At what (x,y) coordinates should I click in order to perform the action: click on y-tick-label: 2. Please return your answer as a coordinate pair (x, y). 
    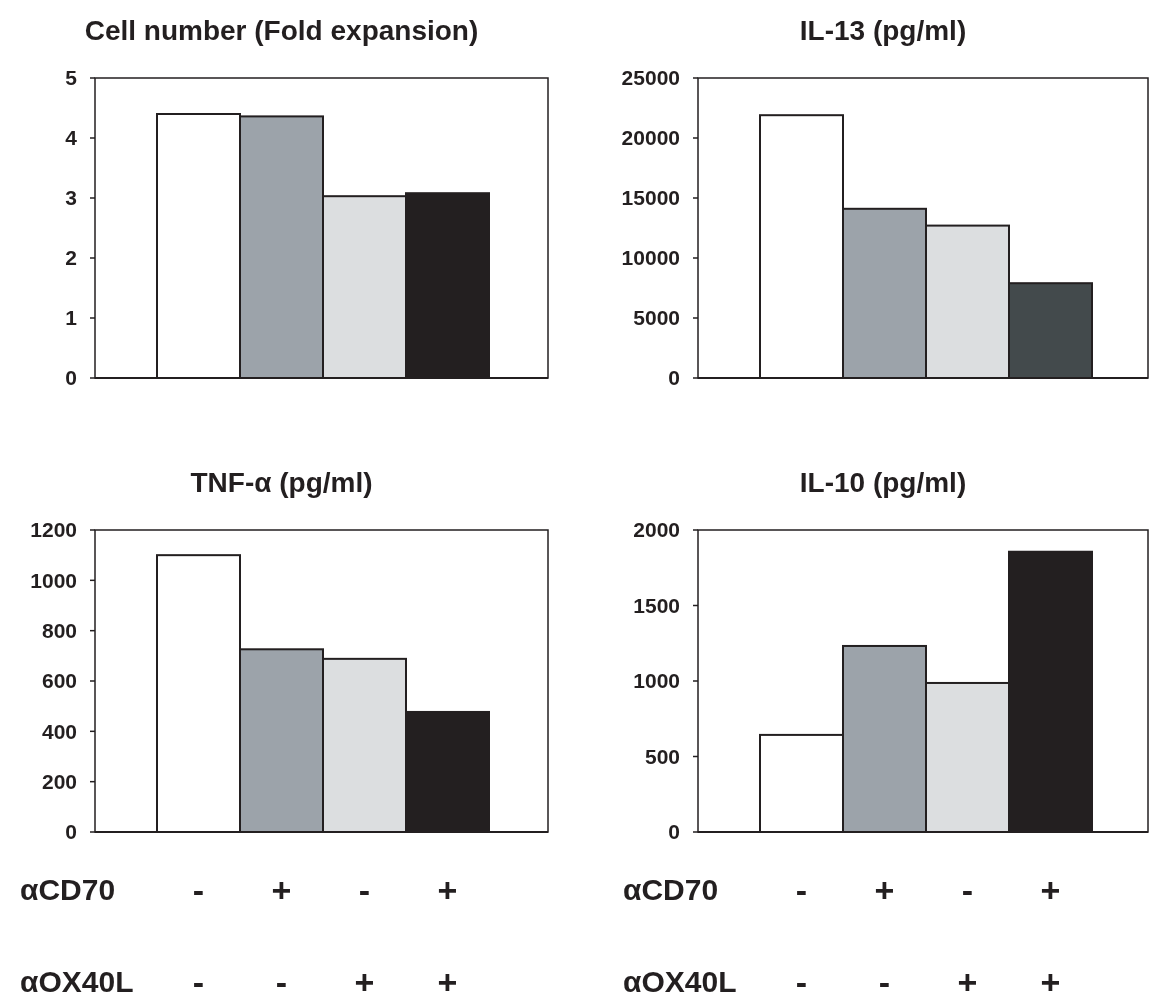
    Looking at the image, I should click on (71, 258).